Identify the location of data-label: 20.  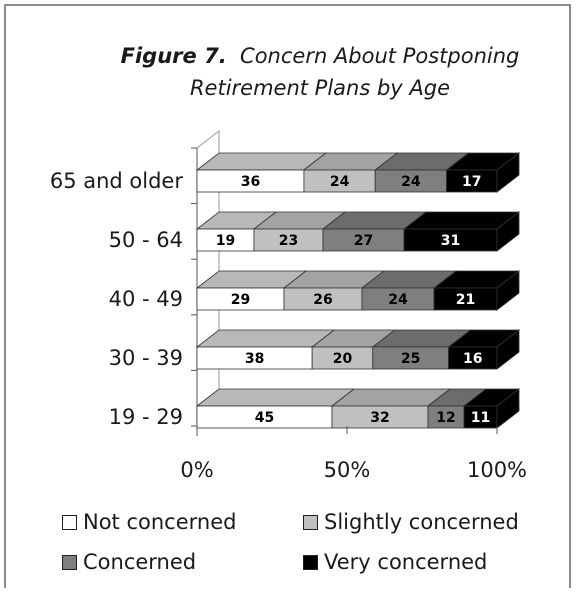
(343, 359).